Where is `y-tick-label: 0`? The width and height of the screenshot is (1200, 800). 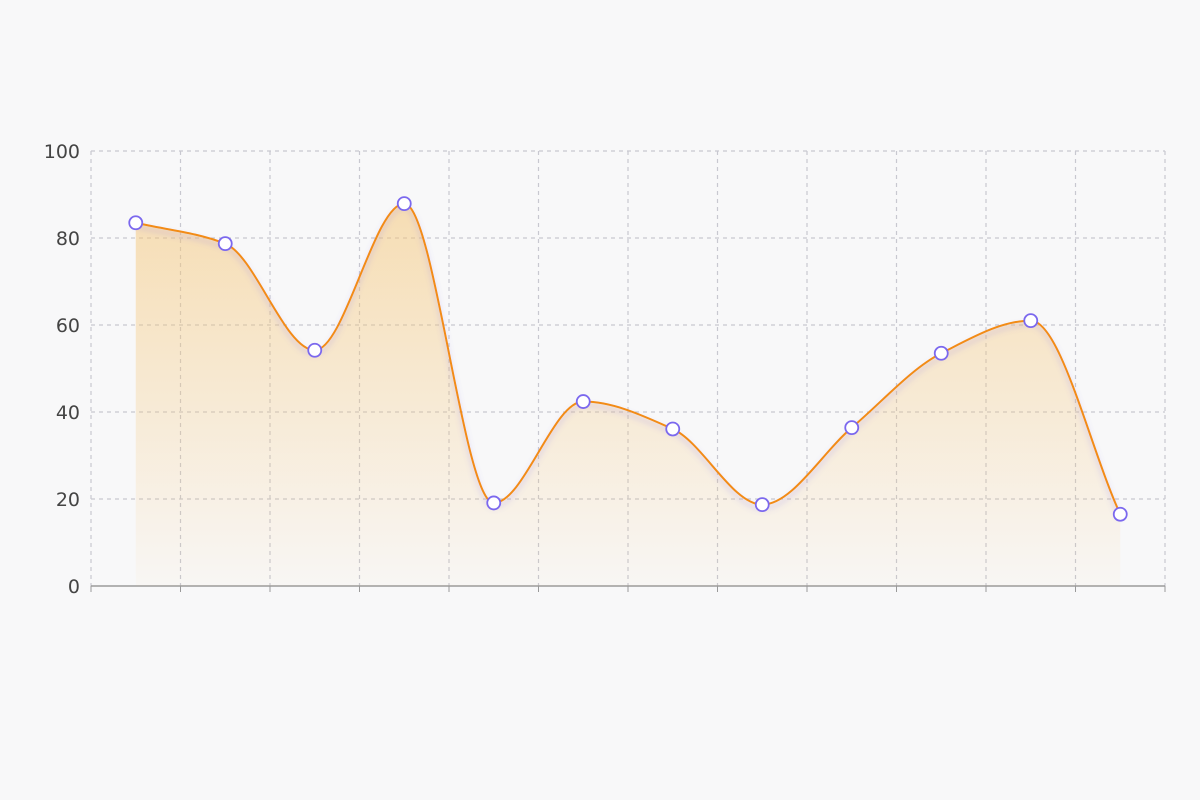 y-tick-label: 0 is located at coordinates (74, 587).